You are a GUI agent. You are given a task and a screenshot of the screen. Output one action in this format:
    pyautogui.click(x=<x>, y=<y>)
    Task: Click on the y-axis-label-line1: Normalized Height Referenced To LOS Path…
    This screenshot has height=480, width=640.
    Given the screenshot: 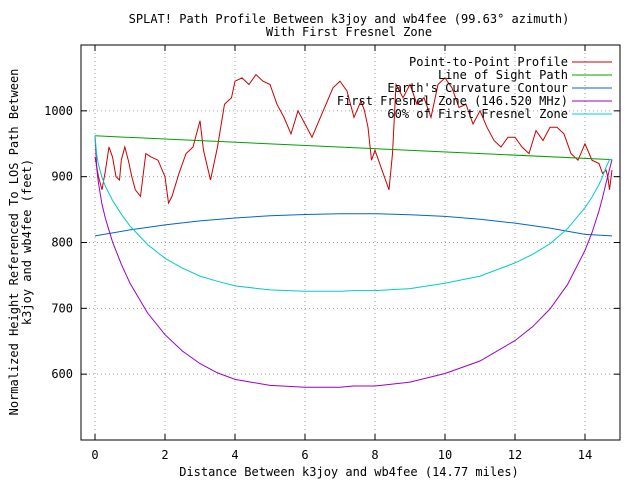 What is the action you would take?
    pyautogui.click(x=14, y=242)
    